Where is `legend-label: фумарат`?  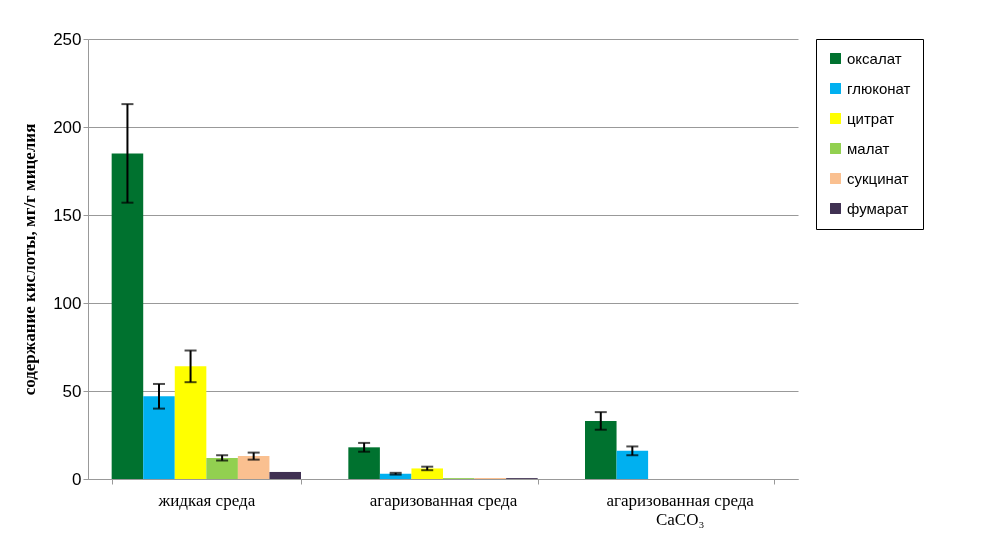
legend-label: фумарат is located at coordinates (878, 208).